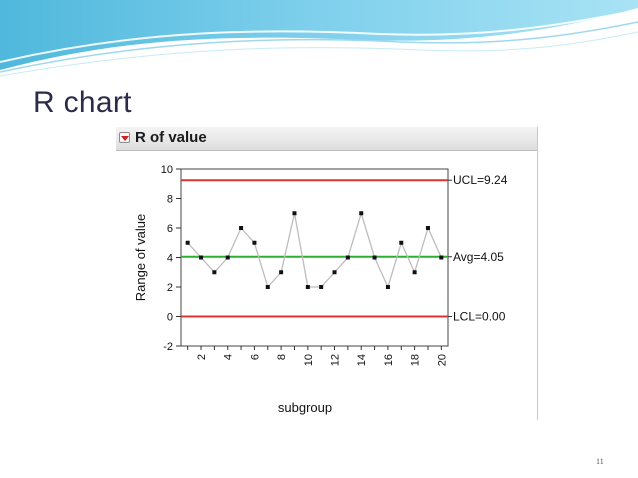 The width and height of the screenshot is (638, 478). I want to click on x-tick-label: 2, so click(202, 357).